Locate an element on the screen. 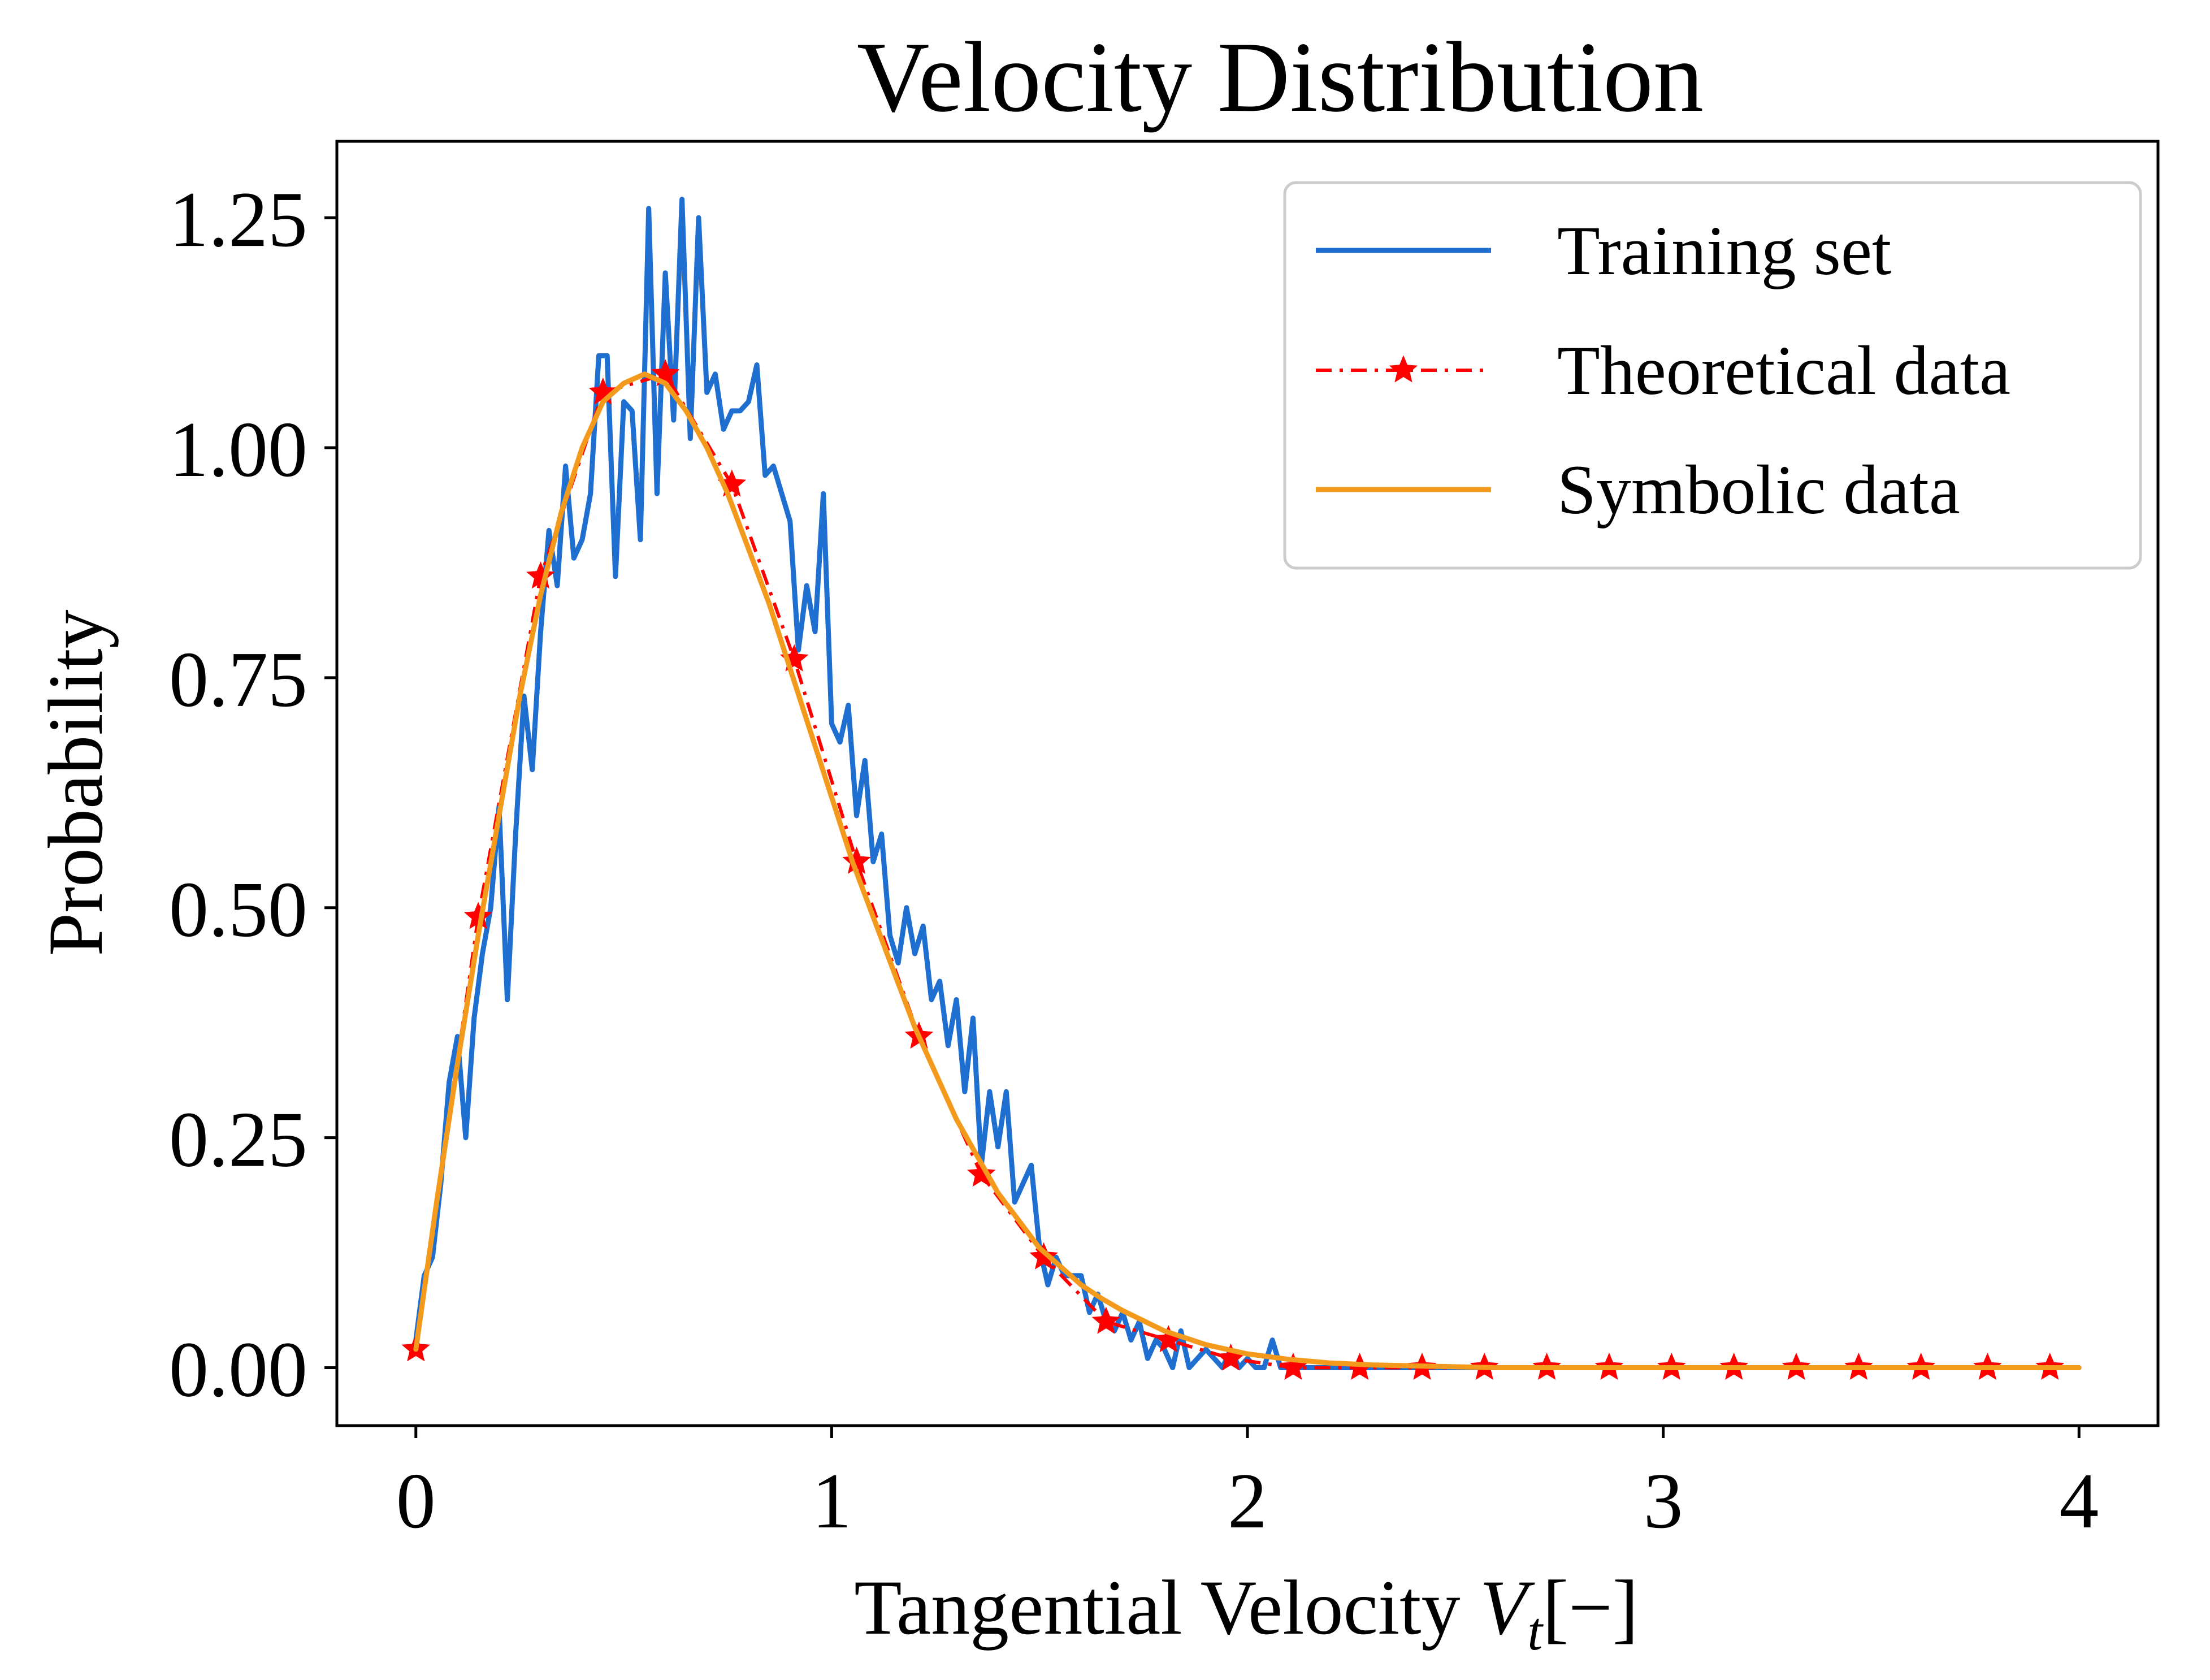  legend-label: Symbolic data is located at coordinates (1758, 490).